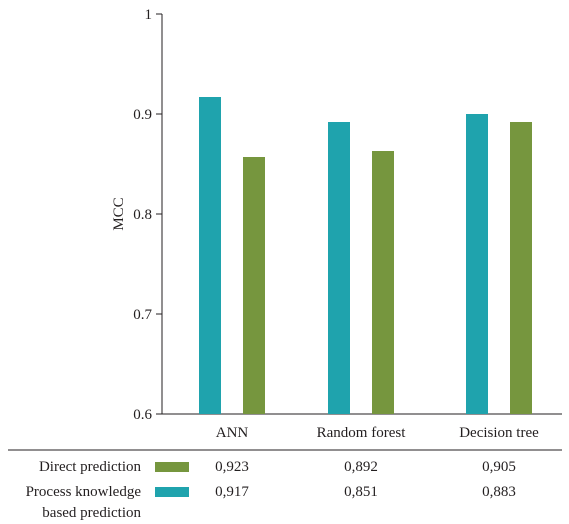 The height and width of the screenshot is (524, 569). I want to click on x-category-label-1: Random forest, so click(362, 433).